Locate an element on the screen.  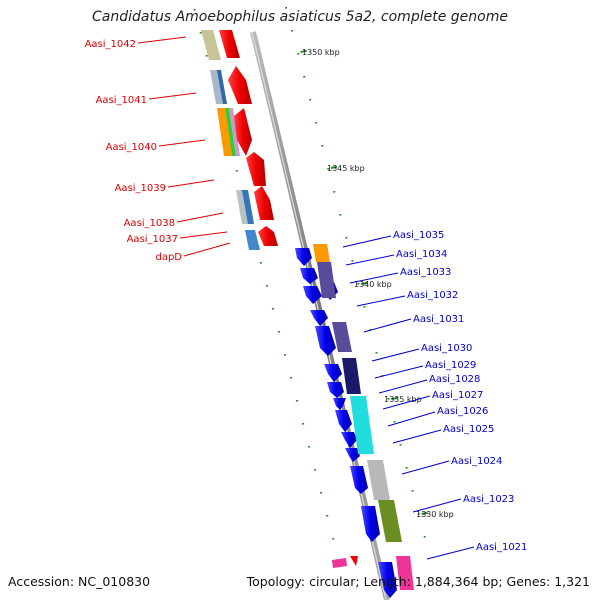
gene-aasi-1025b is located at coordinates (352, 455).